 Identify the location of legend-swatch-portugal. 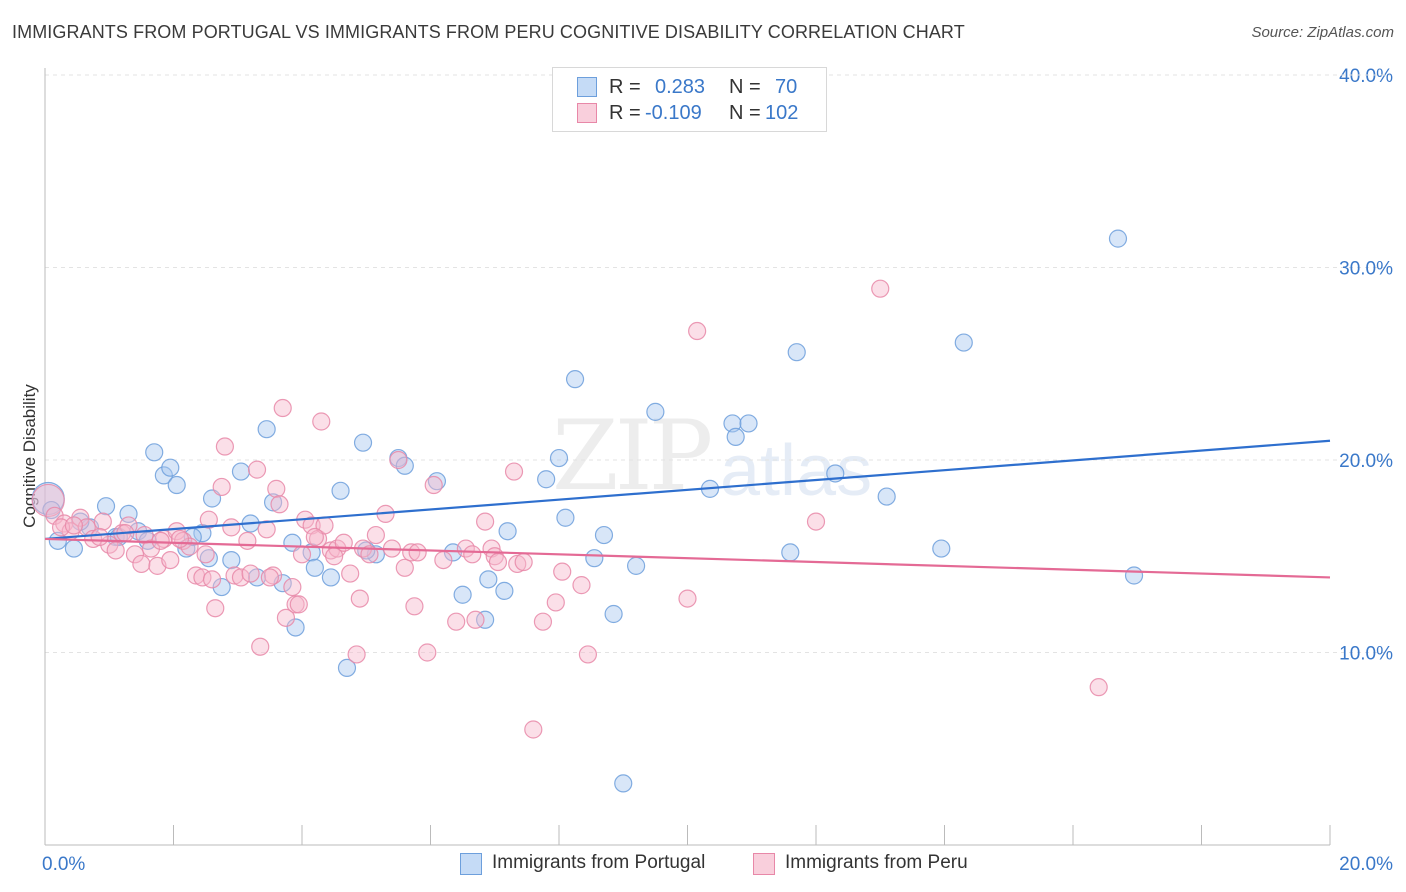
(587, 87).